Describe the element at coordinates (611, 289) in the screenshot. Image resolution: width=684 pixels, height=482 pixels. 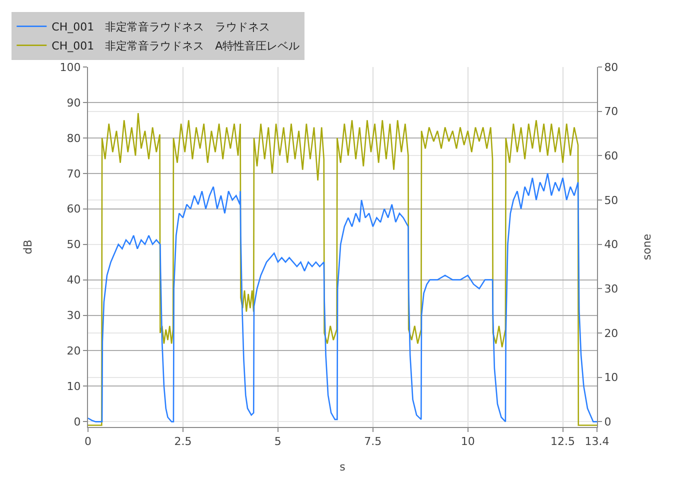
I see `y2-tick-label: 30` at that location.